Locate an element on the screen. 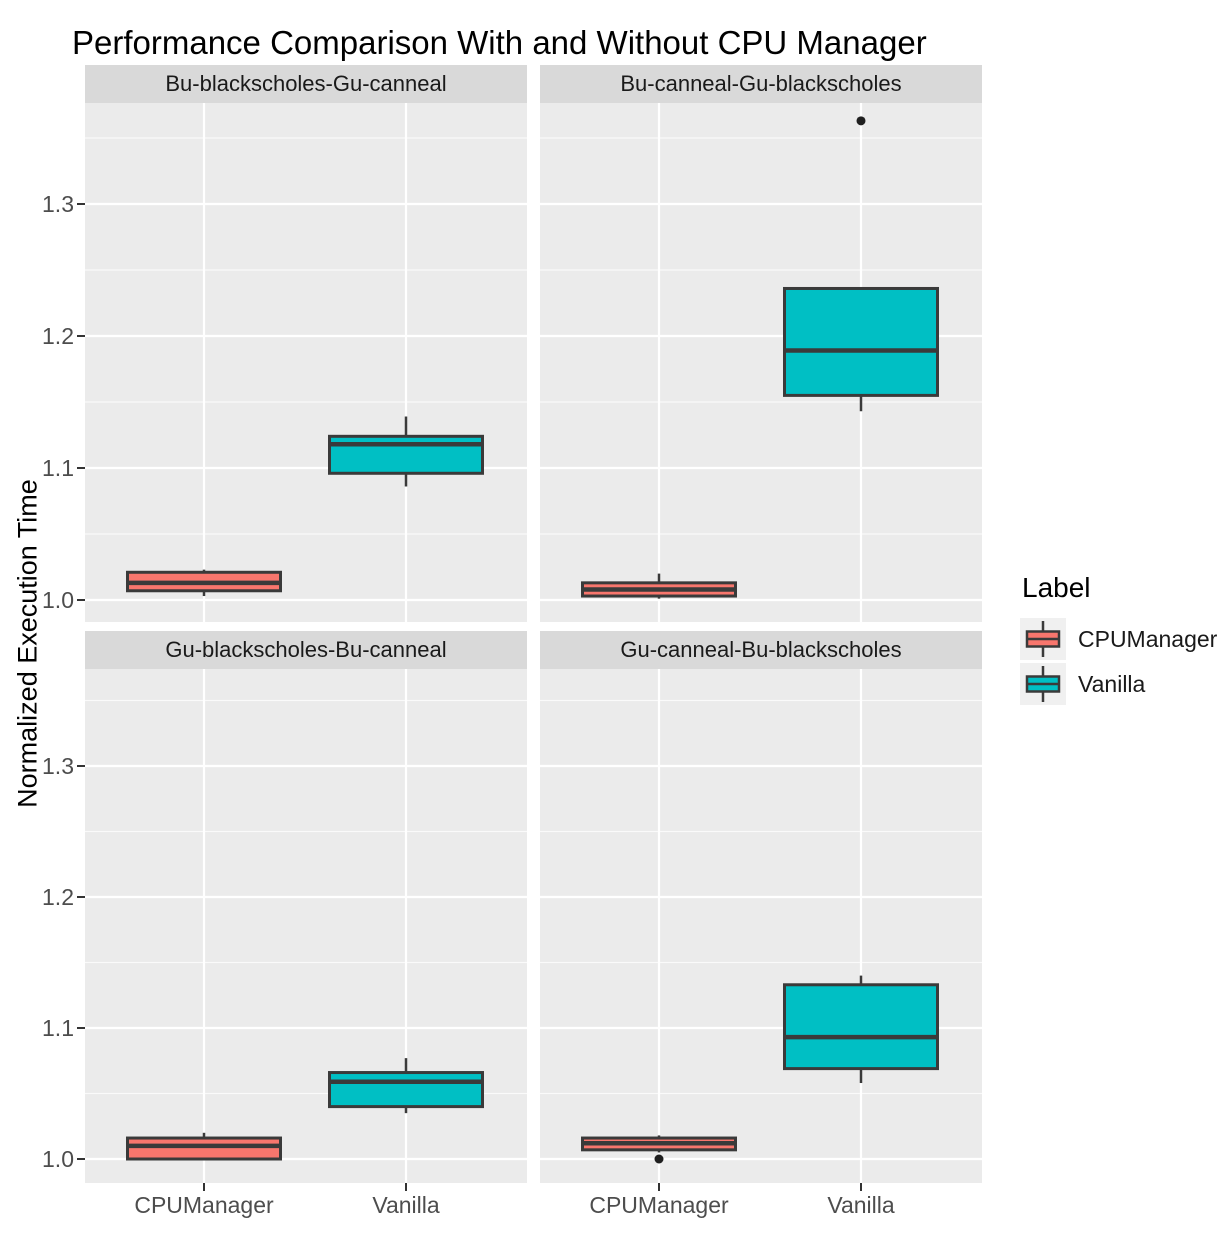 The width and height of the screenshot is (1220, 1238). facet-strip: Bu-canneal-Gu-blackscholes is located at coordinates (761, 84).